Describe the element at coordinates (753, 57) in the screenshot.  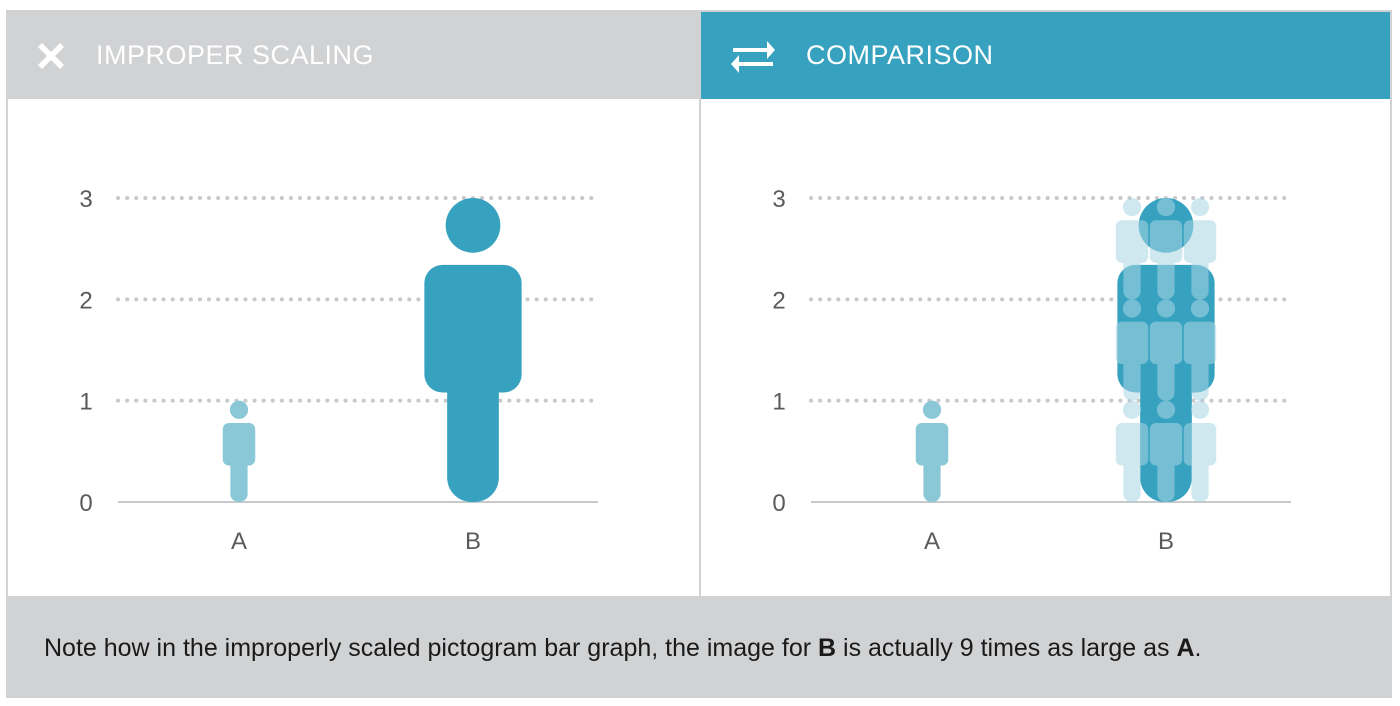
I see `swap-arrows-icon` at that location.